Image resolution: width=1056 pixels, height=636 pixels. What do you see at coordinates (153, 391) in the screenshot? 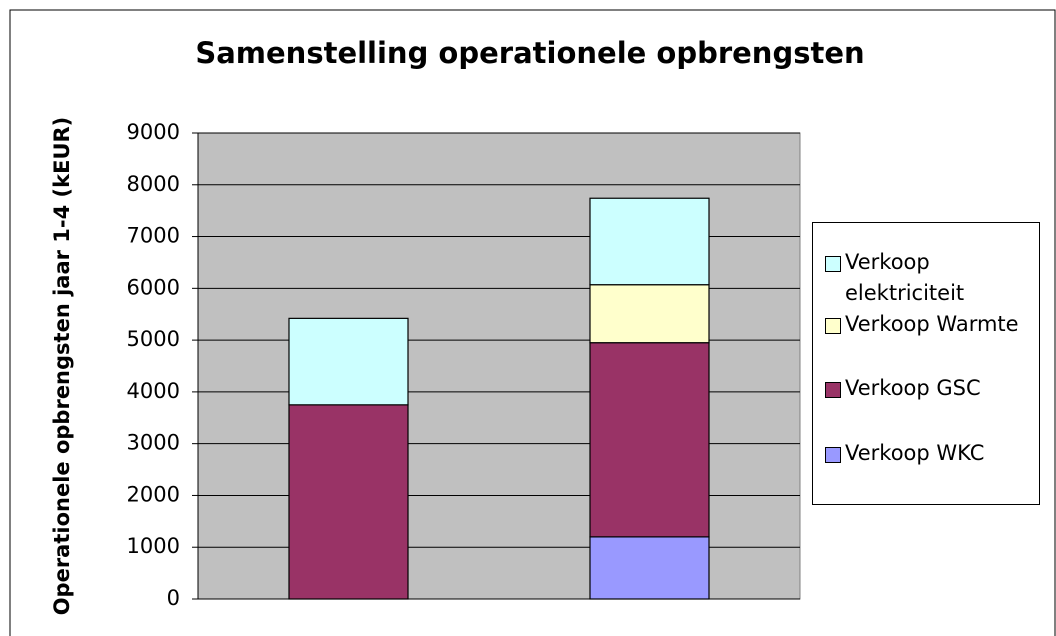
I see `y-tick-label: 4000` at bounding box center [153, 391].